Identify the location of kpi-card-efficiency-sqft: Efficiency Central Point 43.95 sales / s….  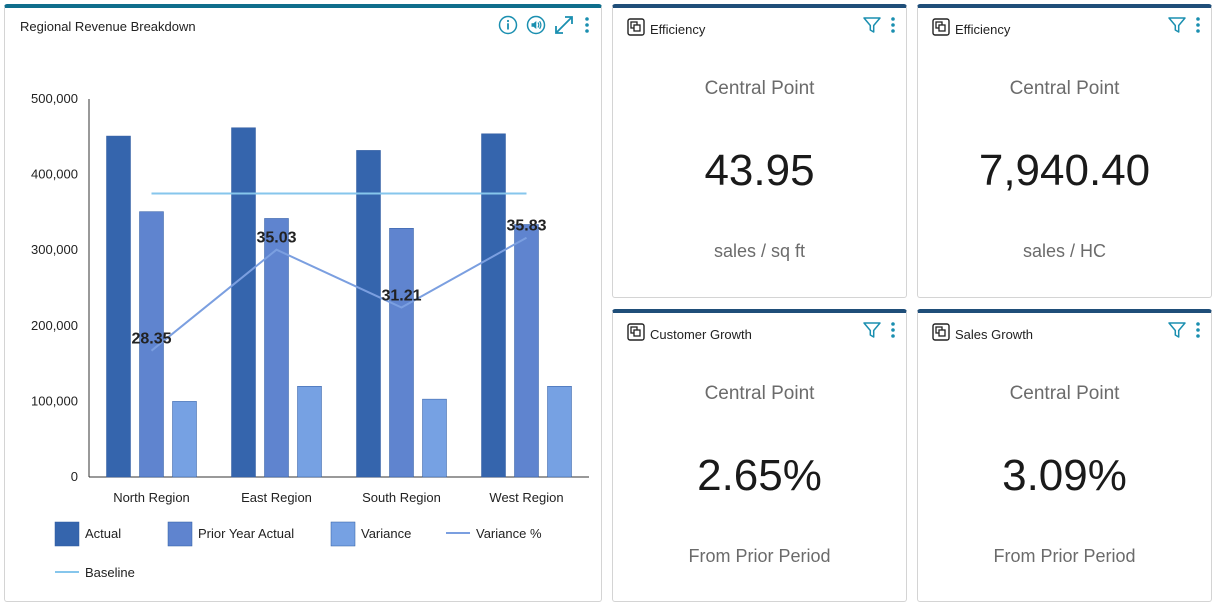
(759, 151).